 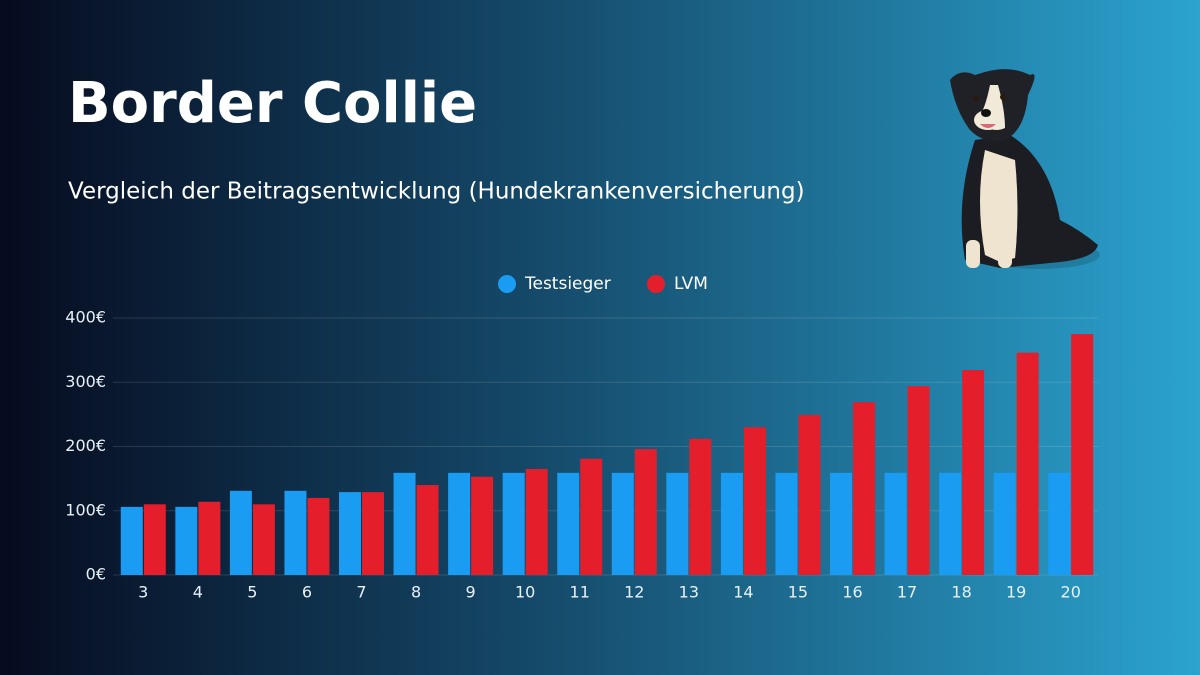 I want to click on x-tick-label: 9, so click(x=471, y=592).